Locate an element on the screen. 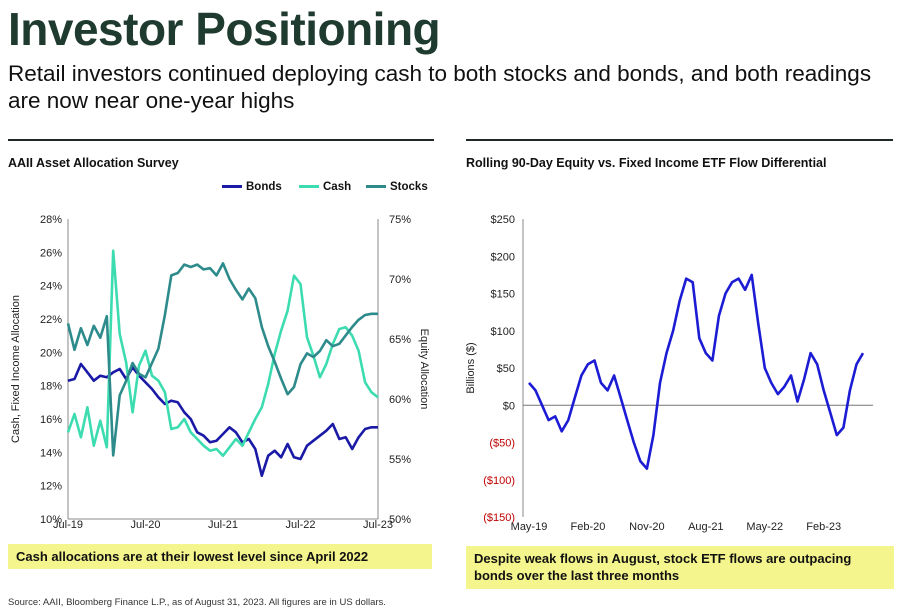 Image resolution: width=901 pixels, height=610 pixels. legend-stocks-swatch is located at coordinates (376, 187).